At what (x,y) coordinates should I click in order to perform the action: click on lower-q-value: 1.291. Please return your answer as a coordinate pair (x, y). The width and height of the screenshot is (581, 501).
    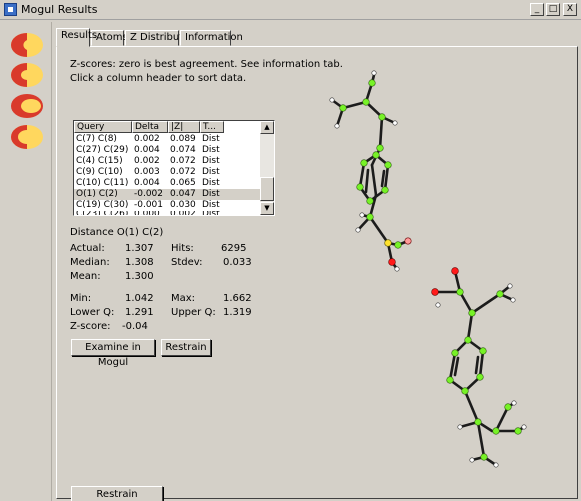
    Looking at the image, I should click on (139, 312).